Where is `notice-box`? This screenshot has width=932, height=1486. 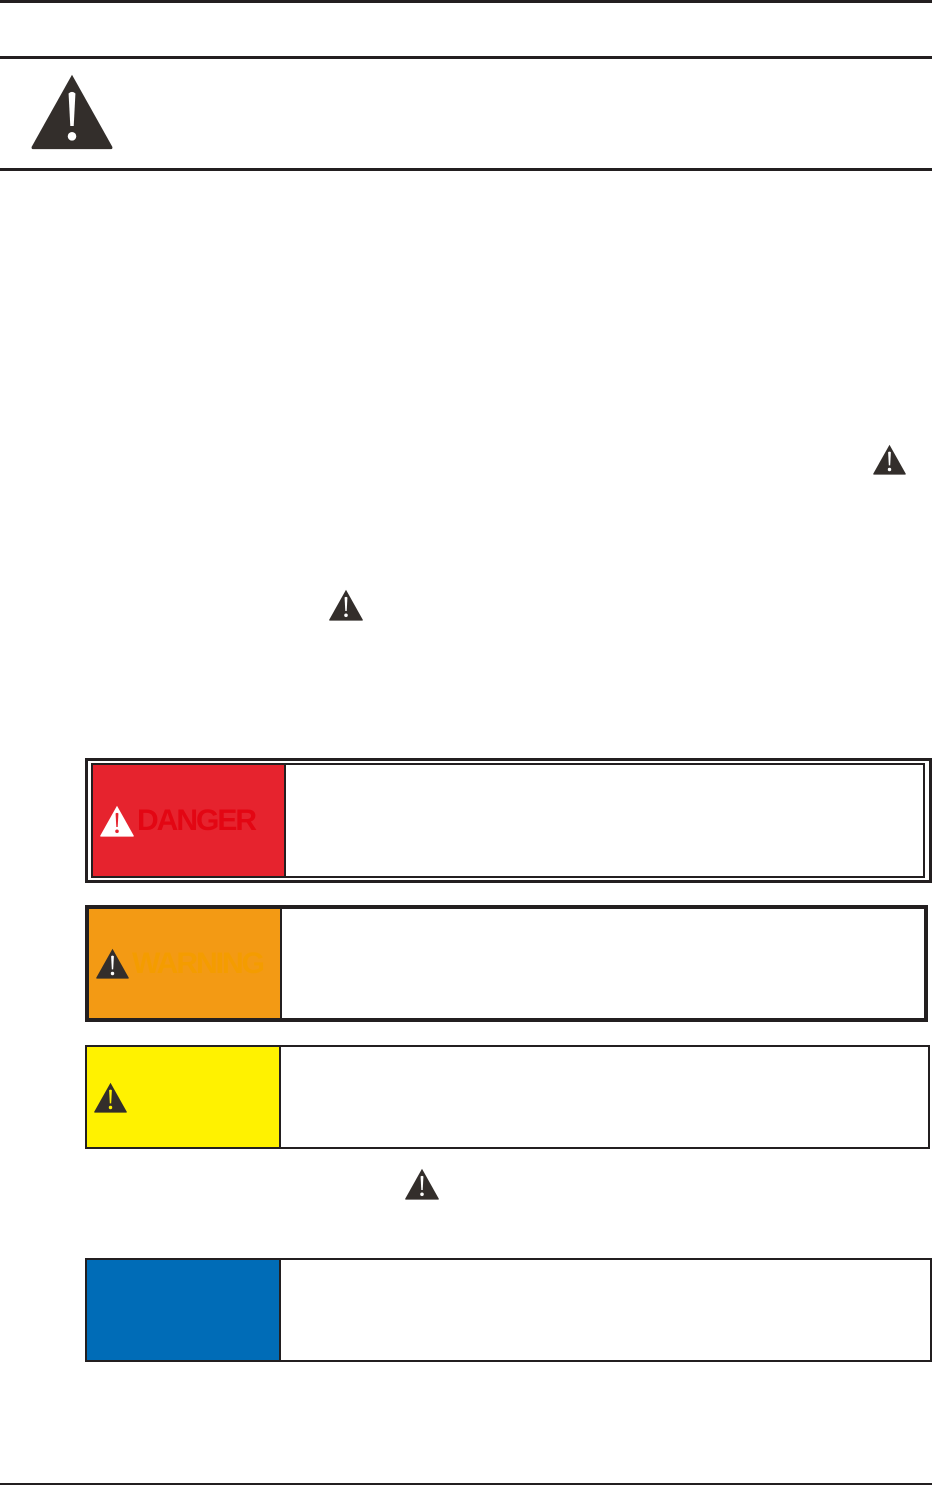 notice-box is located at coordinates (508, 1310).